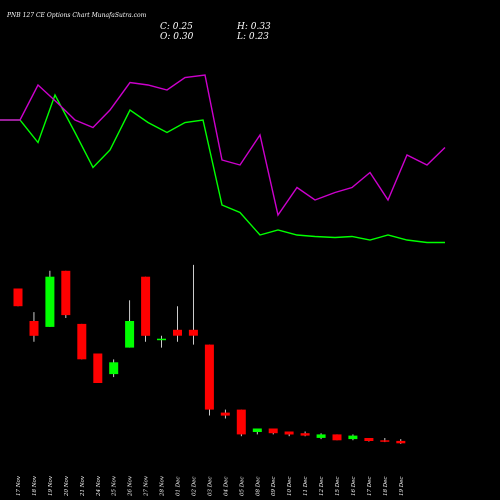 The image size is (500, 500). I want to click on x-tick-label: 19 Dec, so click(402, 487).